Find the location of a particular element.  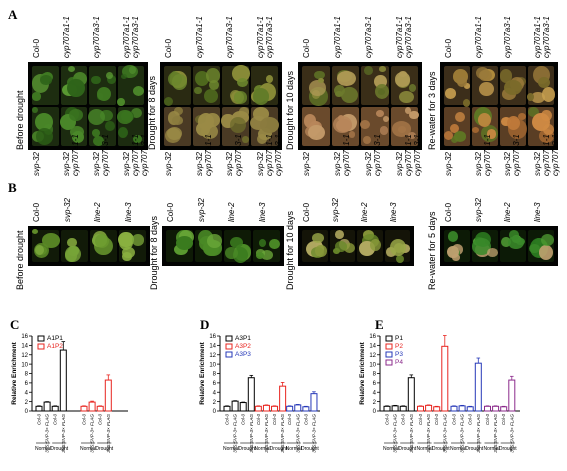

legend-entry: P1 is located at coordinates (399, 338).